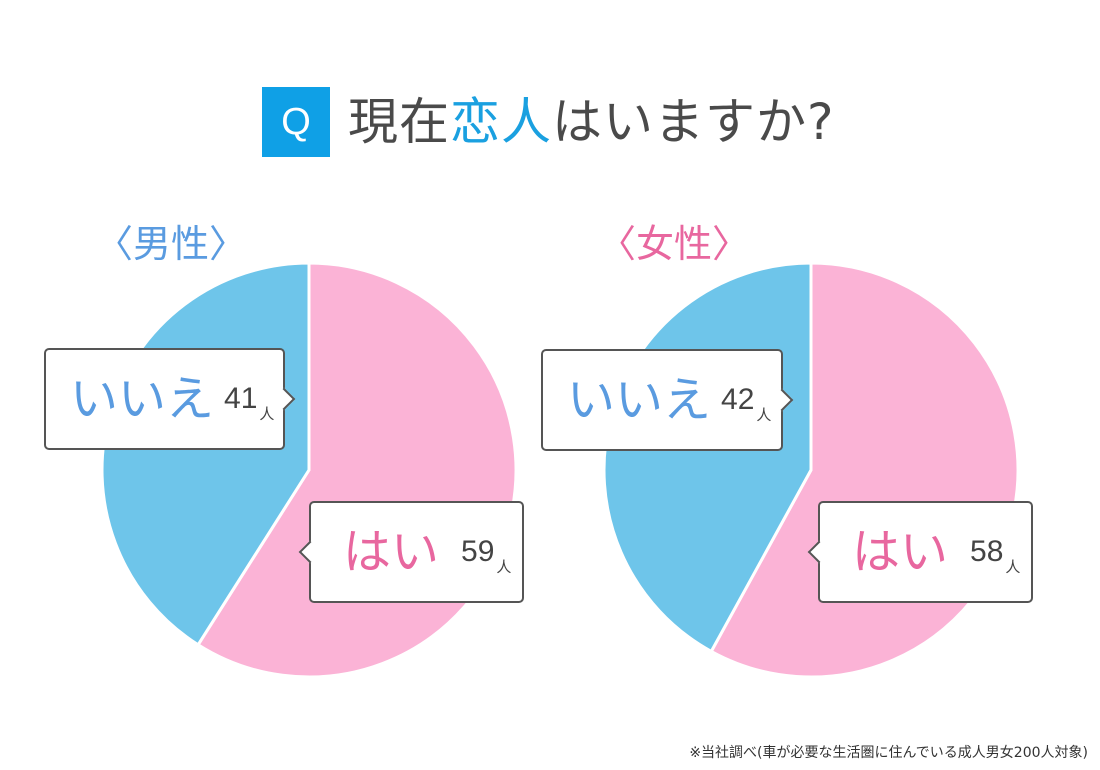  What do you see at coordinates (142, 399) in the screenshot?
I see `male-no-answer: いいえ` at bounding box center [142, 399].